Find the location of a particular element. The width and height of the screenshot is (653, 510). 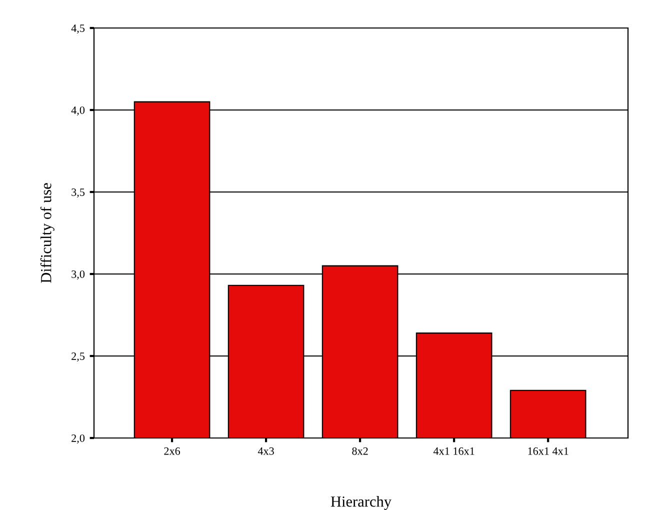

x-tick-label: 4x1 16x1 is located at coordinates (453, 451).